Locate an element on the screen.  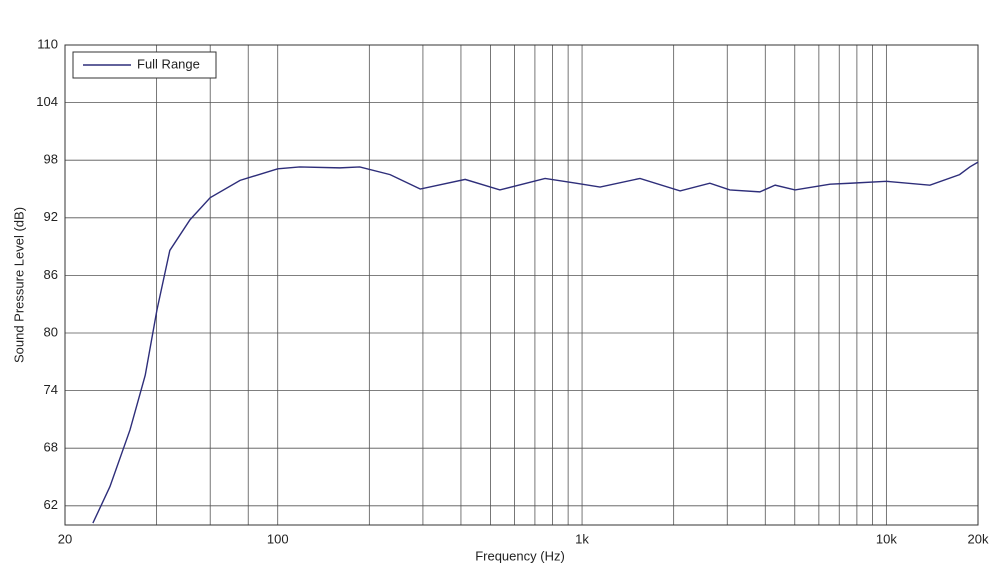
y-tick-label: 98 is located at coordinates (51, 159).